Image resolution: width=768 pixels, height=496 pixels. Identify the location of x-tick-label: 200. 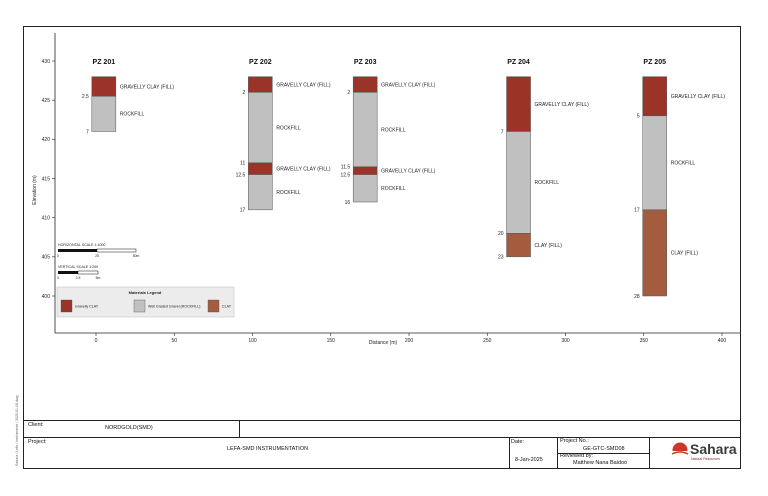
(409, 341).